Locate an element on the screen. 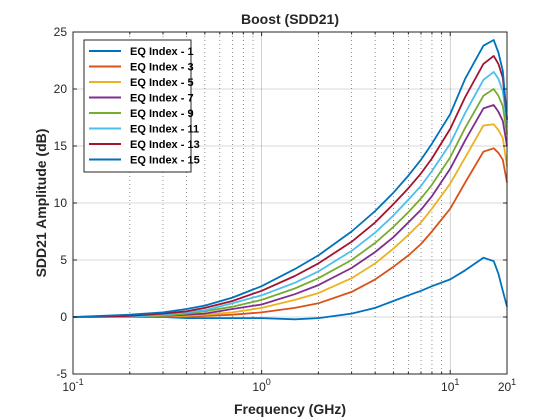 The width and height of the screenshot is (560, 420). x-tick-label: 10⁰ is located at coordinates (261, 385).